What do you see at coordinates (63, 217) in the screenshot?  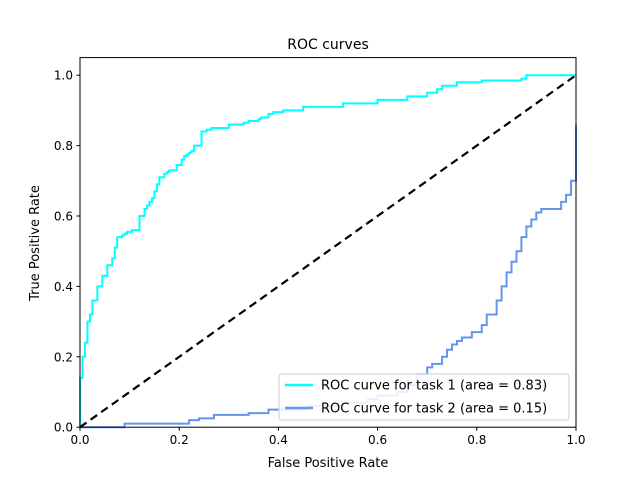 I see `y-tick-label: 0.6` at bounding box center [63, 217].